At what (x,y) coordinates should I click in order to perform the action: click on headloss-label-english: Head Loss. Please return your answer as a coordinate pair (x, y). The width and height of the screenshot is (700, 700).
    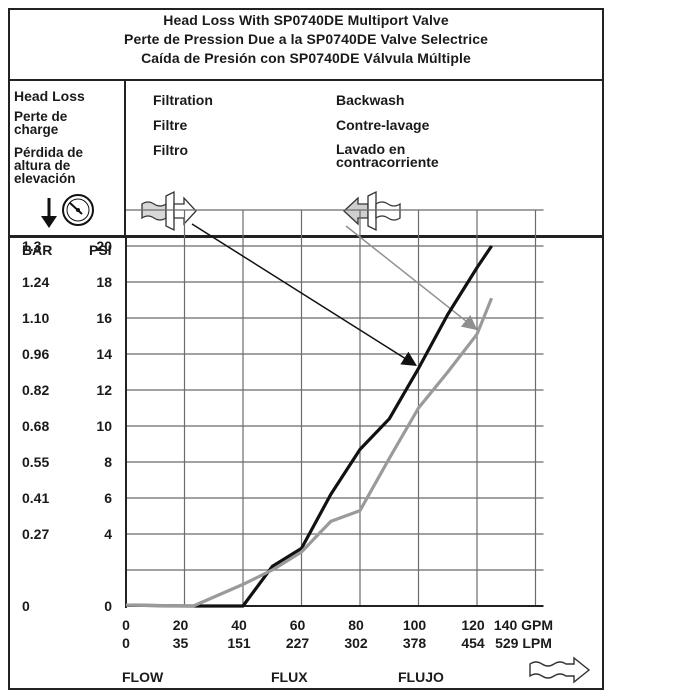
    Looking at the image, I should click on (49, 96).